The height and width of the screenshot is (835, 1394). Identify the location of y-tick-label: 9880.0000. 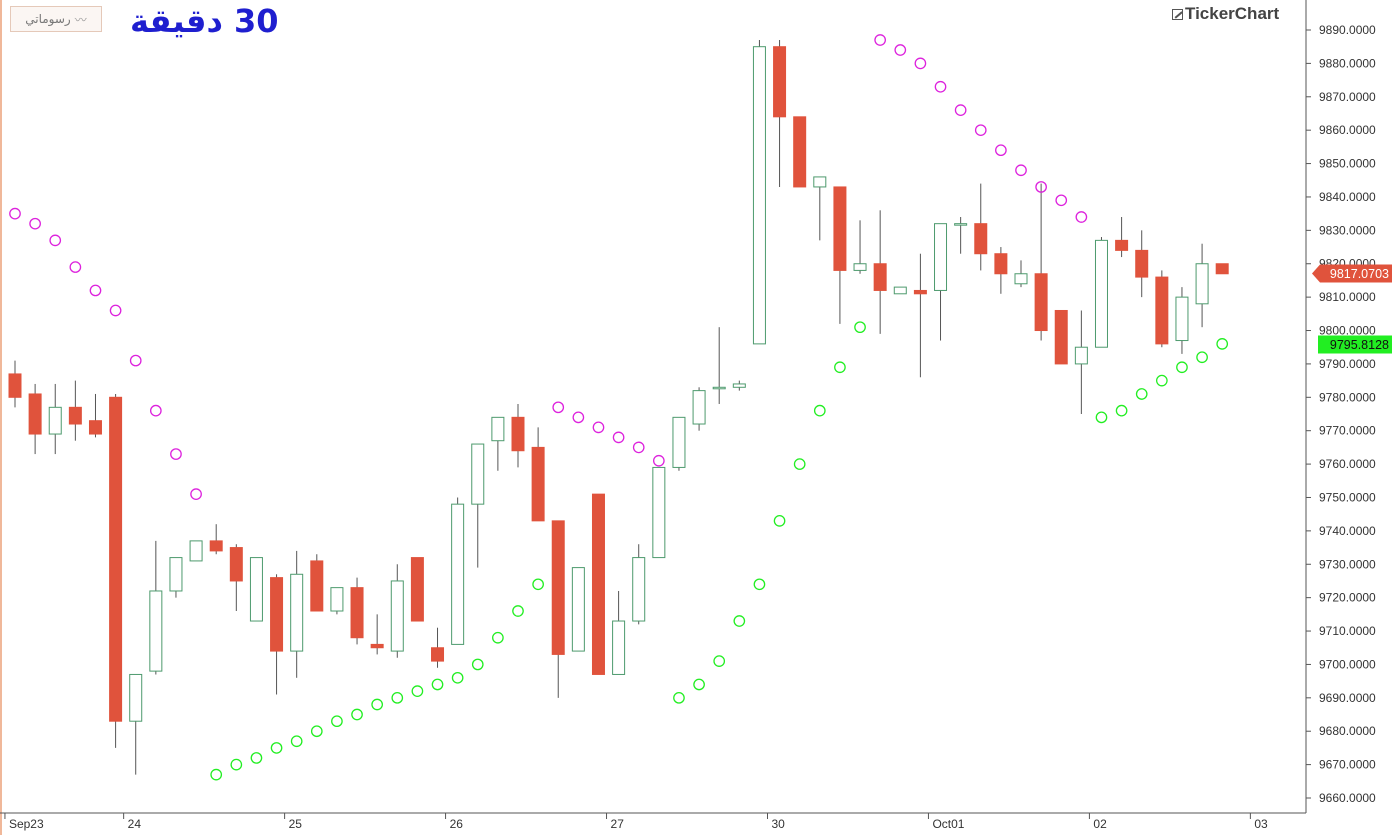
(1347, 63).